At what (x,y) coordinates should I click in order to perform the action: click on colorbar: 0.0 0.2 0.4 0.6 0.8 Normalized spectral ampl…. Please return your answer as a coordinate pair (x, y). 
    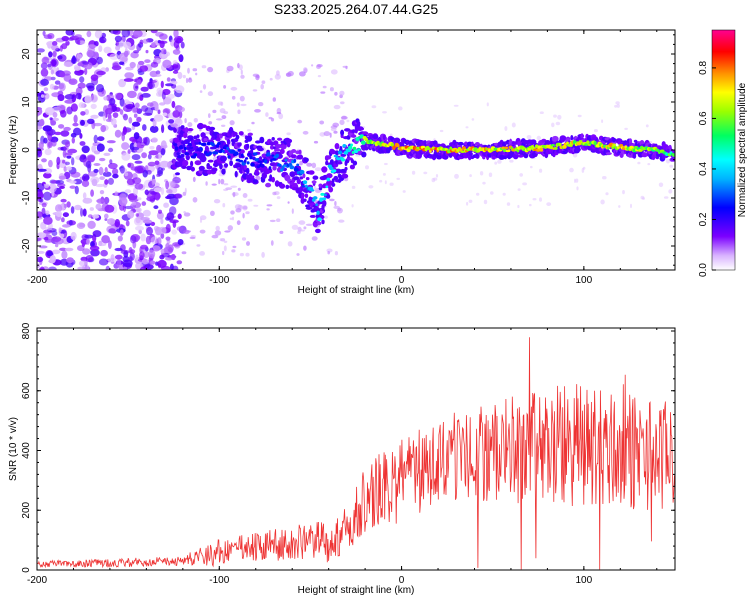
    Looking at the image, I should click on (723, 153).